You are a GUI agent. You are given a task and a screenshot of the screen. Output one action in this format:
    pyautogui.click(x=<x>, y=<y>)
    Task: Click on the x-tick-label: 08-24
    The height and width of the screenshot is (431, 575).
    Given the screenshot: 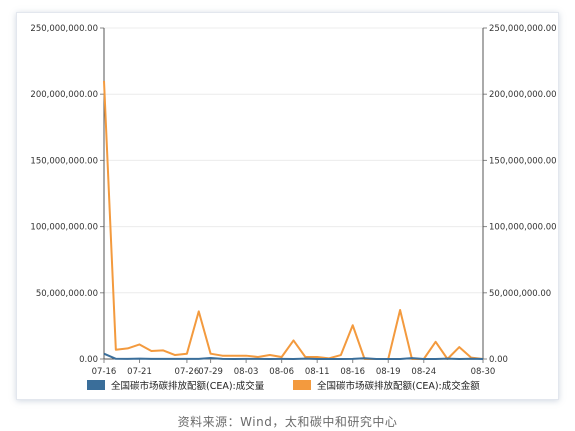 What is the action you would take?
    pyautogui.click(x=423, y=372)
    